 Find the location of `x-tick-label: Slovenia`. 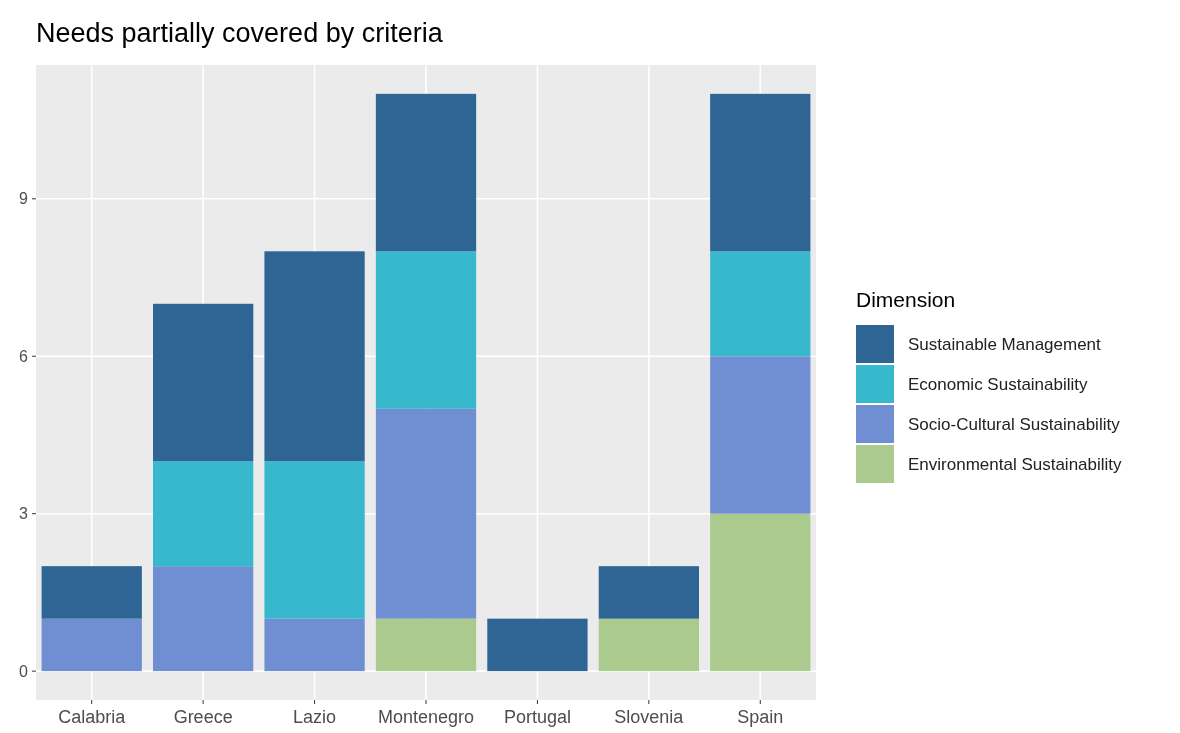

x-tick-label: Slovenia is located at coordinates (649, 717).